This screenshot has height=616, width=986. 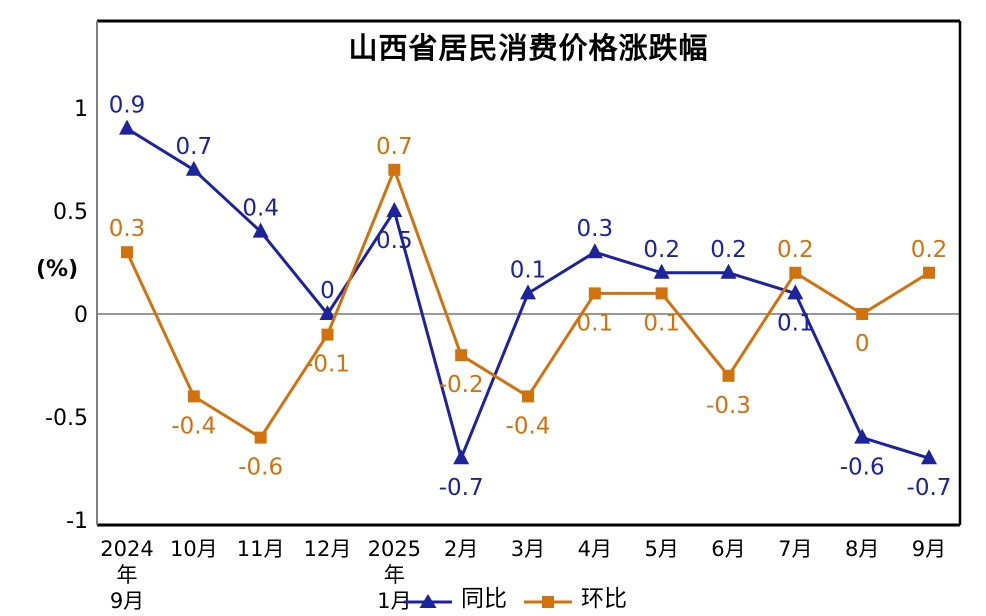 What do you see at coordinates (795, 549) in the screenshot?
I see `x-tick-label: 7月` at bounding box center [795, 549].